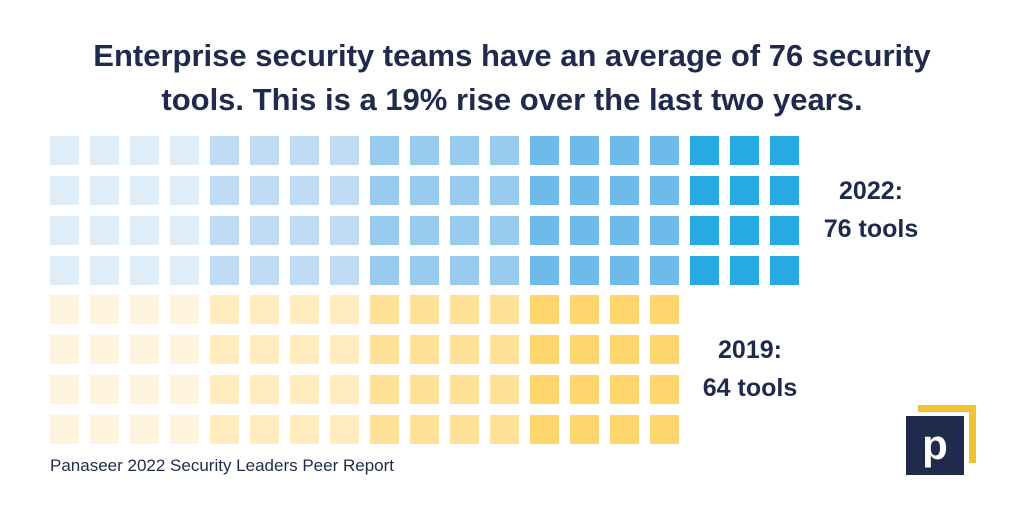 Image resolution: width=1024 pixels, height=512 pixels. What do you see at coordinates (947, 434) in the screenshot?
I see `logo-bracket-shape` at bounding box center [947, 434].